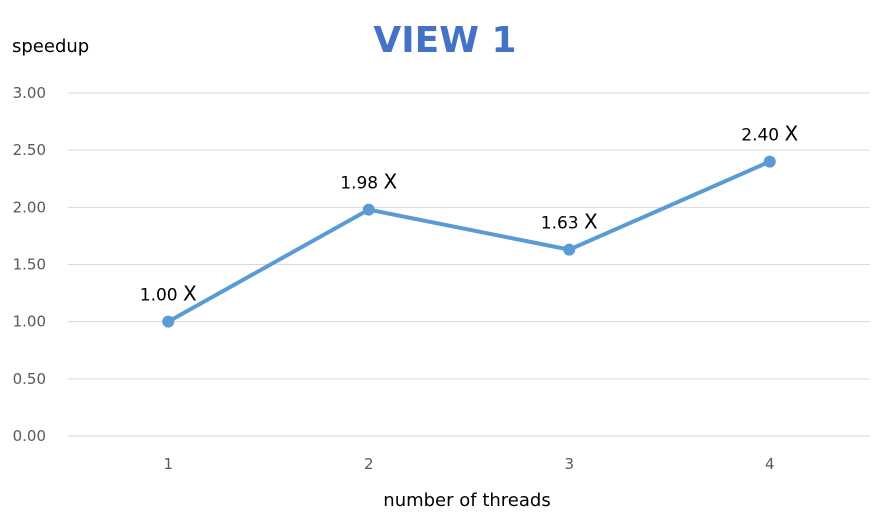 This screenshot has height=526, width=889. What do you see at coordinates (466, 500) in the screenshot?
I see `x-axis-title: number of threads` at bounding box center [466, 500].